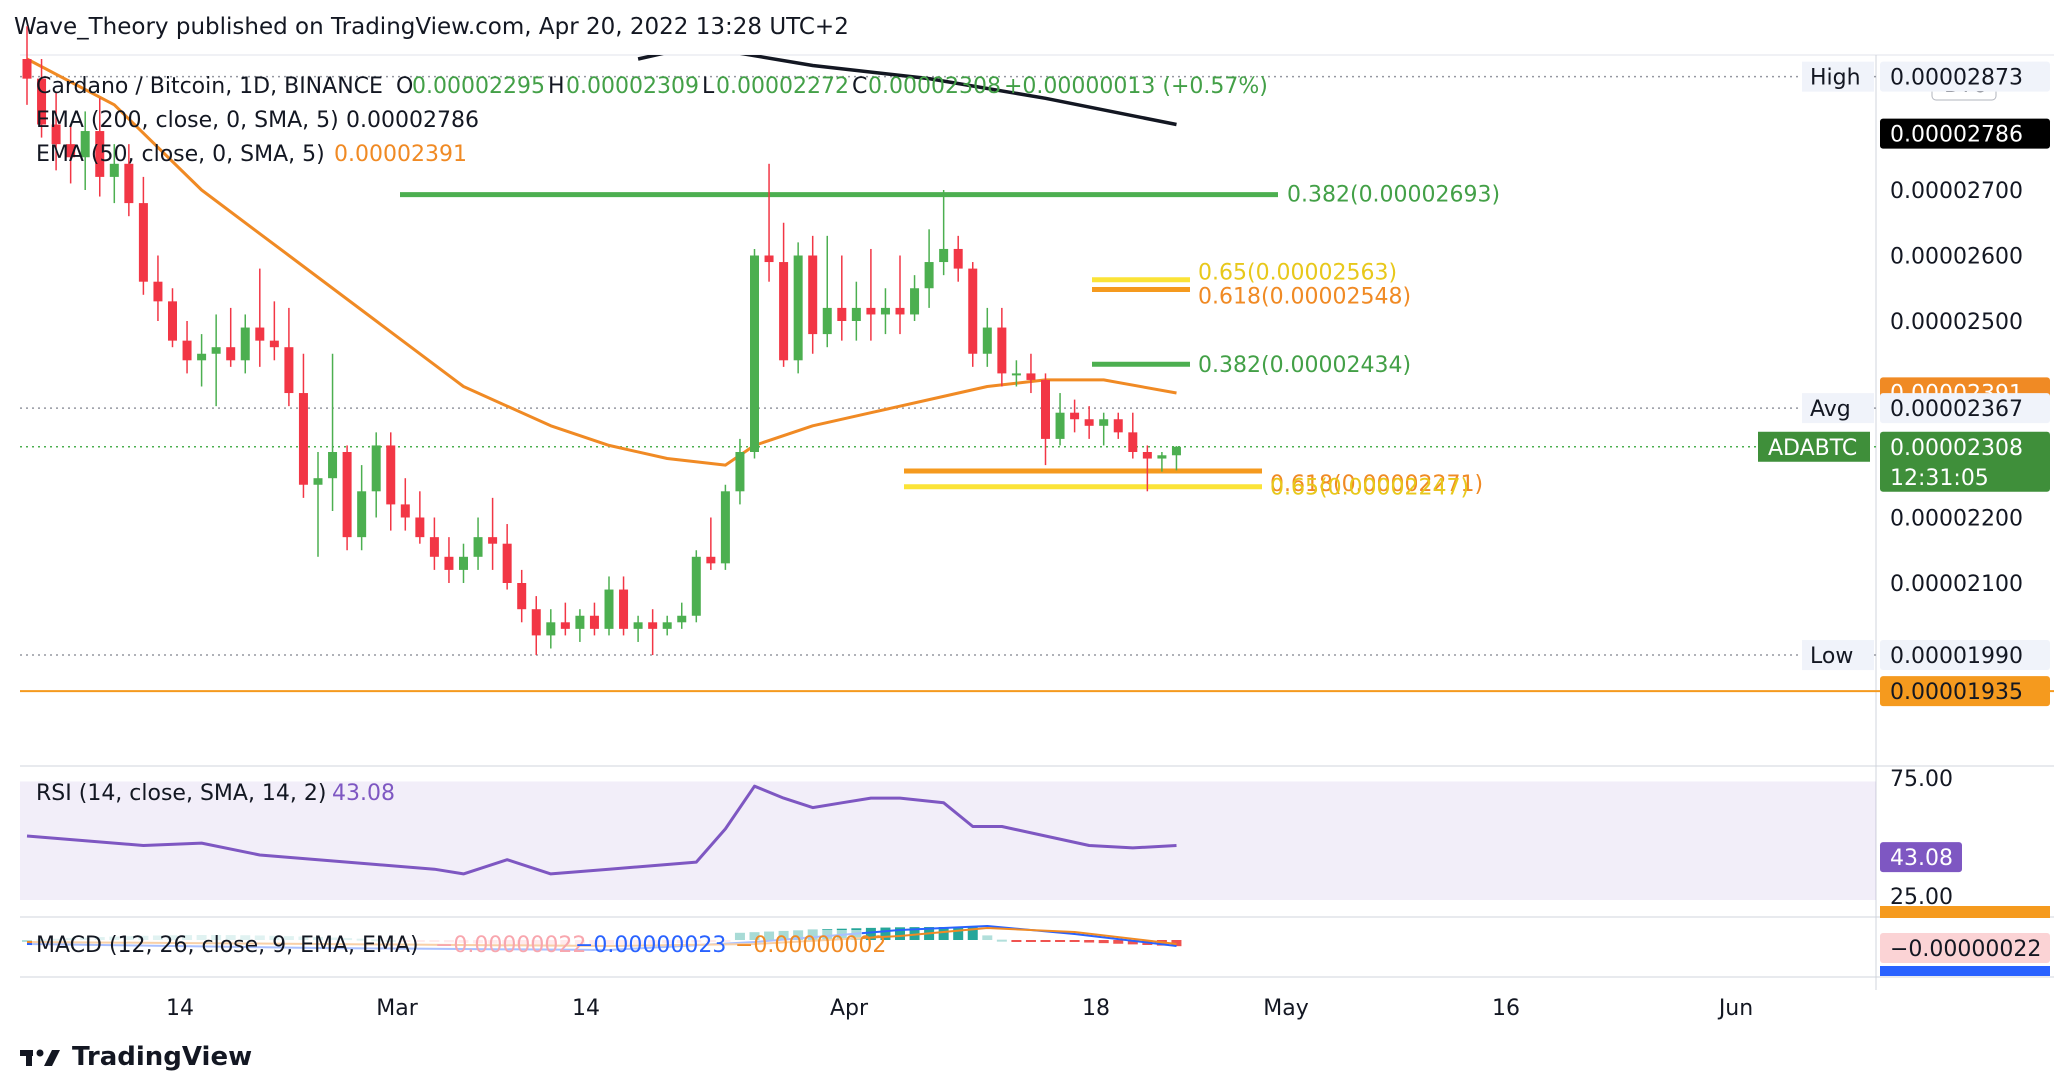 The width and height of the screenshot is (2054, 1092). I want to click on time-tick: Apr, so click(849, 1008).